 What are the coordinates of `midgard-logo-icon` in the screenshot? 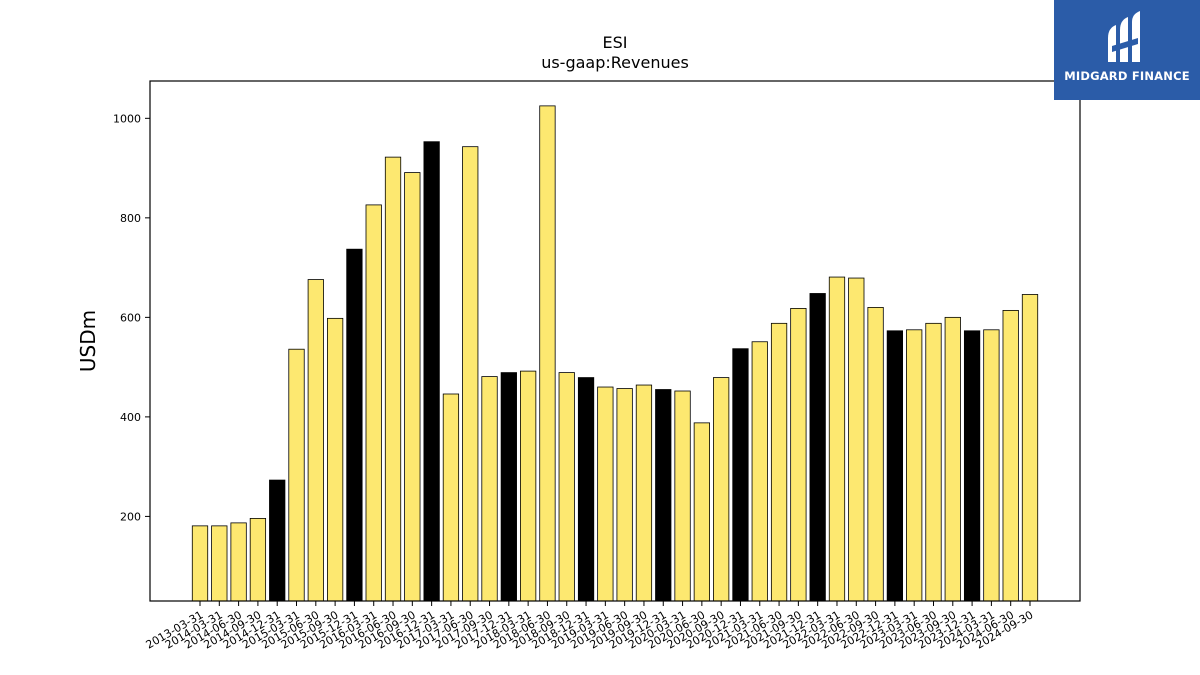 It's located at (1124, 36).